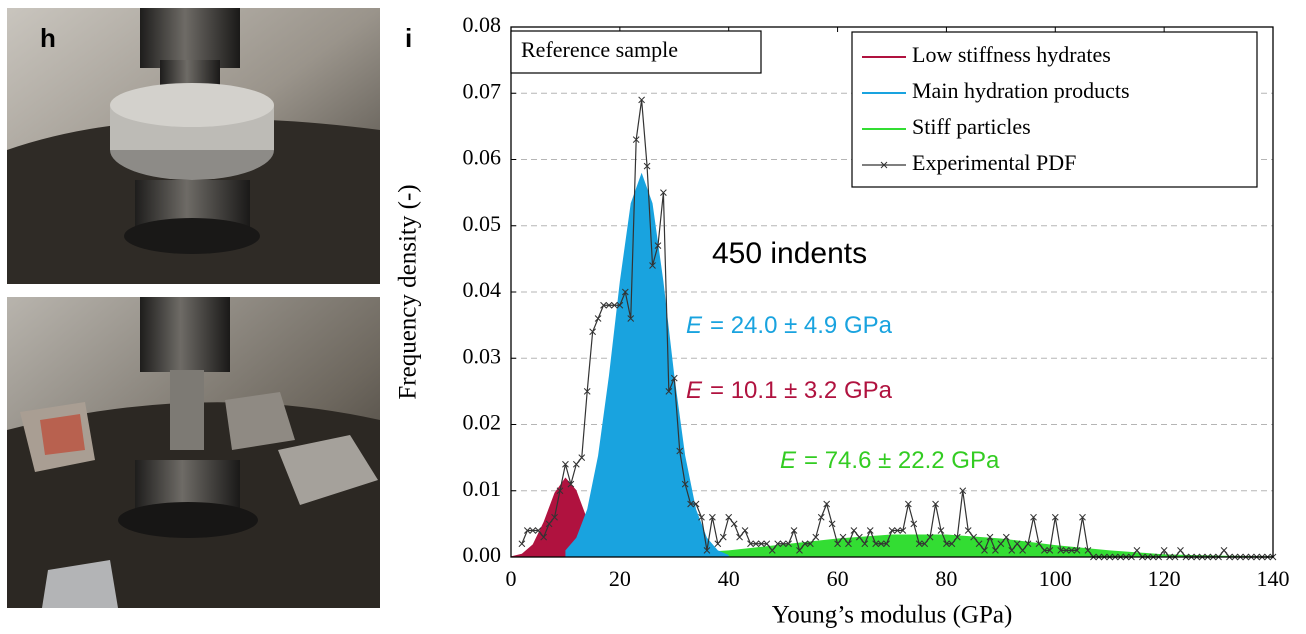  Describe the element at coordinates (482, 488) in the screenshot. I see `y-tick-label: 0.01` at that location.